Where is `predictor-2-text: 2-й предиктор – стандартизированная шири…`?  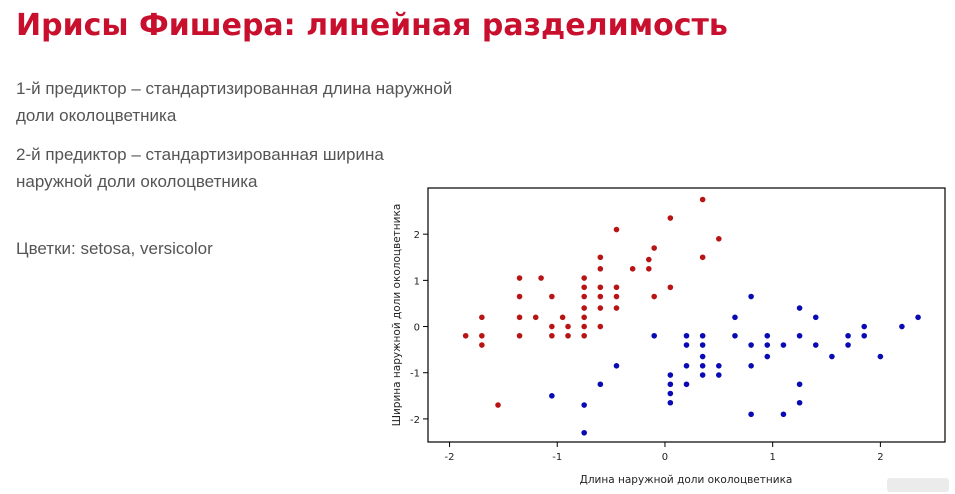
predictor-2-text: 2-й предиктор – стандартизированная шири… is located at coordinates (200, 168).